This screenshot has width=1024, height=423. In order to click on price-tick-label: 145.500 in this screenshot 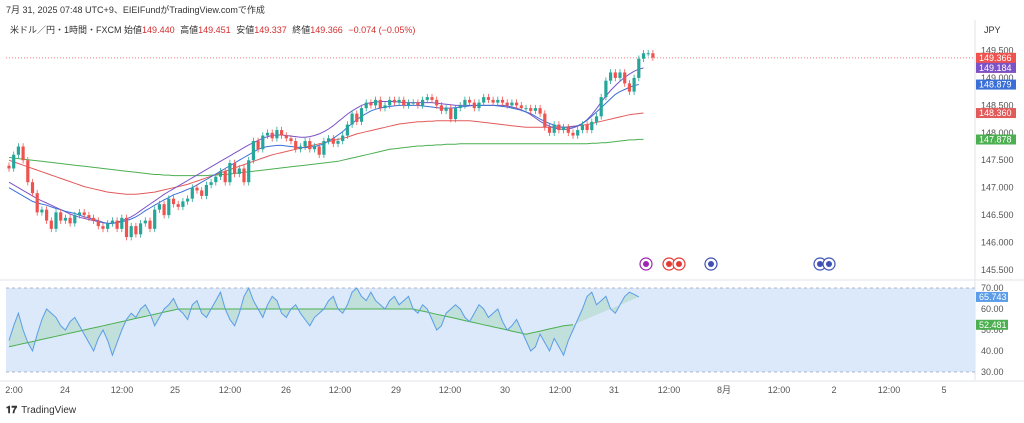, I will do `click(997, 270)`.